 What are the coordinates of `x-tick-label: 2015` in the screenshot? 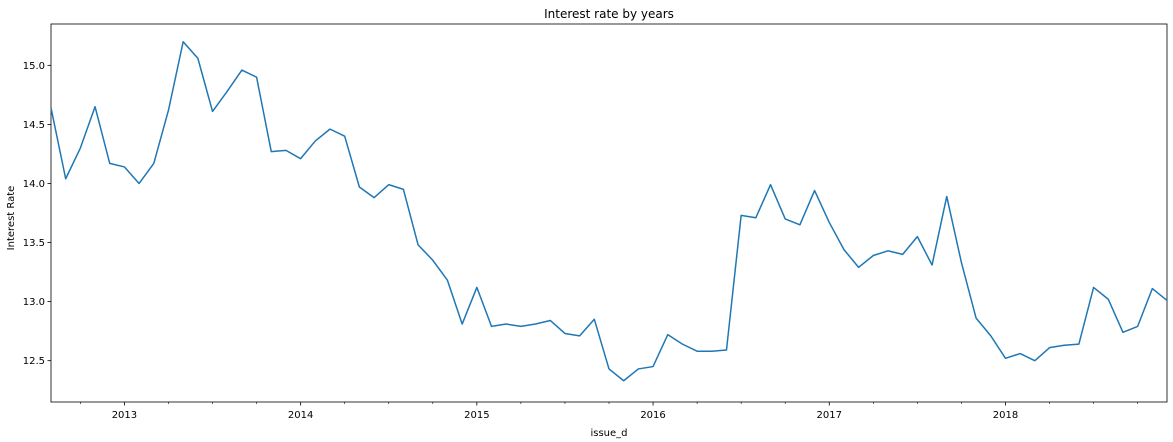 It's located at (476, 415).